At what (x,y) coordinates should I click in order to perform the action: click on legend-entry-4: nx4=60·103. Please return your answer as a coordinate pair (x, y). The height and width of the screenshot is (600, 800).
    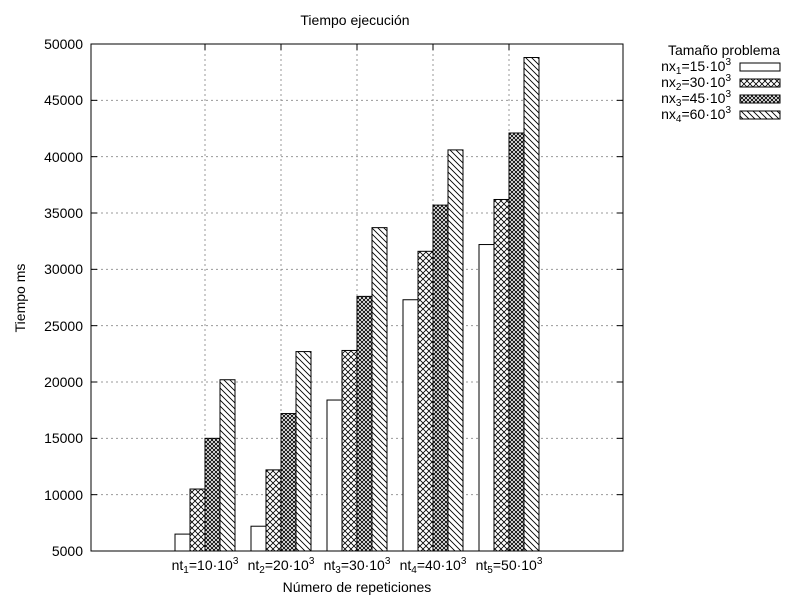
    Looking at the image, I should click on (665, 115).